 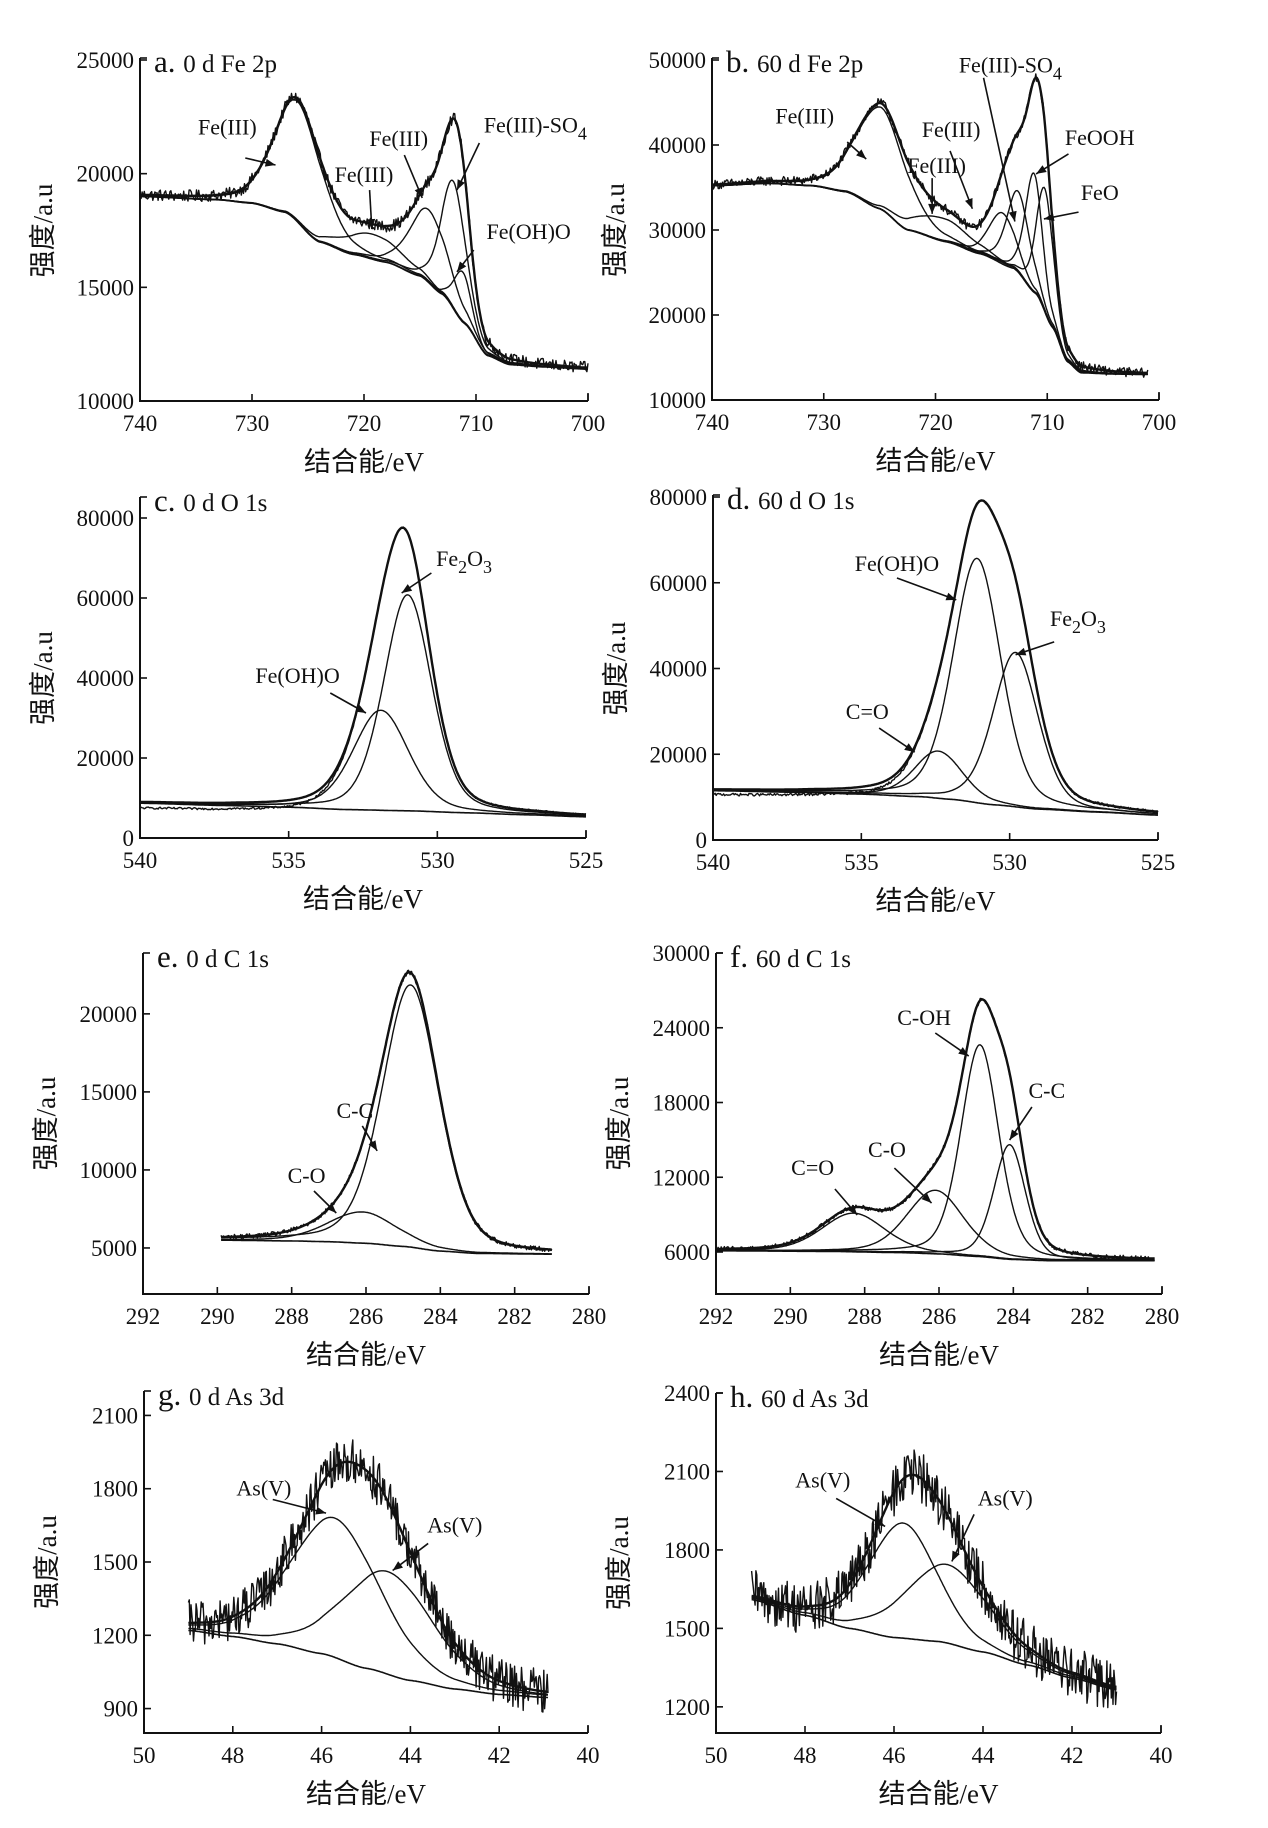 What do you see at coordinates (588, 1755) in the screenshot?
I see `x-tick-label: 40` at bounding box center [588, 1755].